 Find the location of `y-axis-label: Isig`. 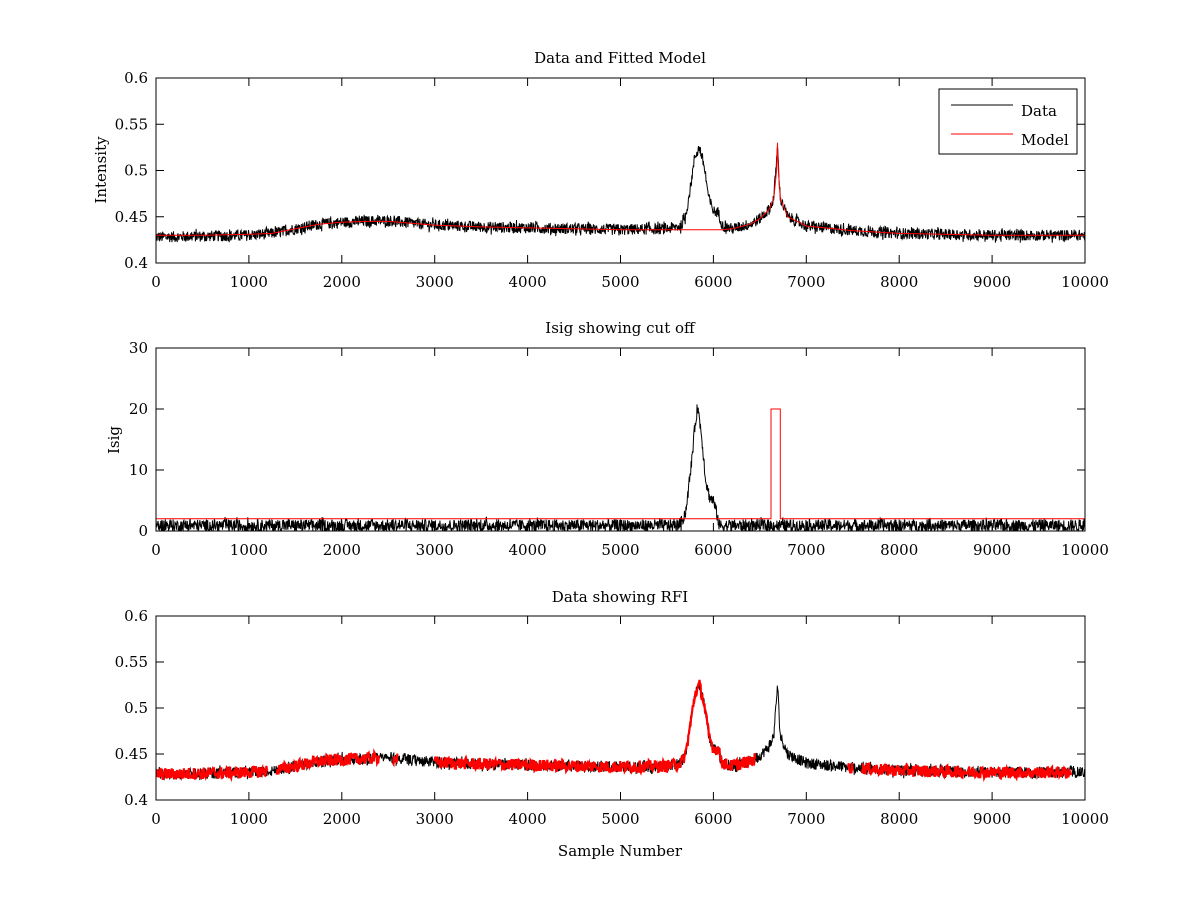

y-axis-label: Isig is located at coordinates (114, 440).